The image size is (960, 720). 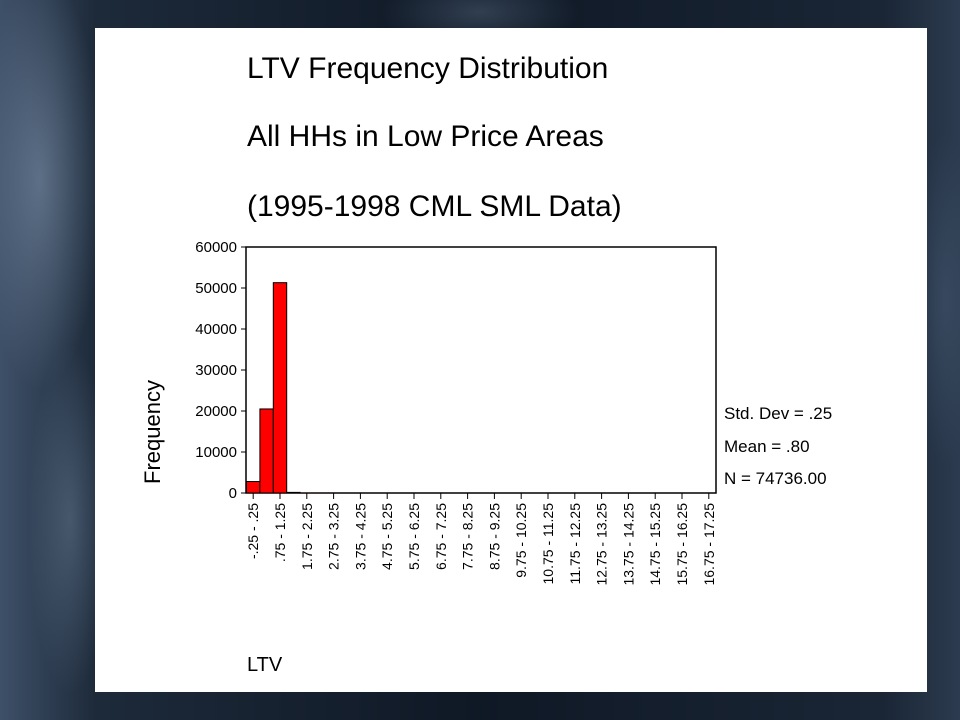 What do you see at coordinates (334, 536) in the screenshot?
I see `x-tick-label: 2.75 - 3.25` at bounding box center [334, 536].